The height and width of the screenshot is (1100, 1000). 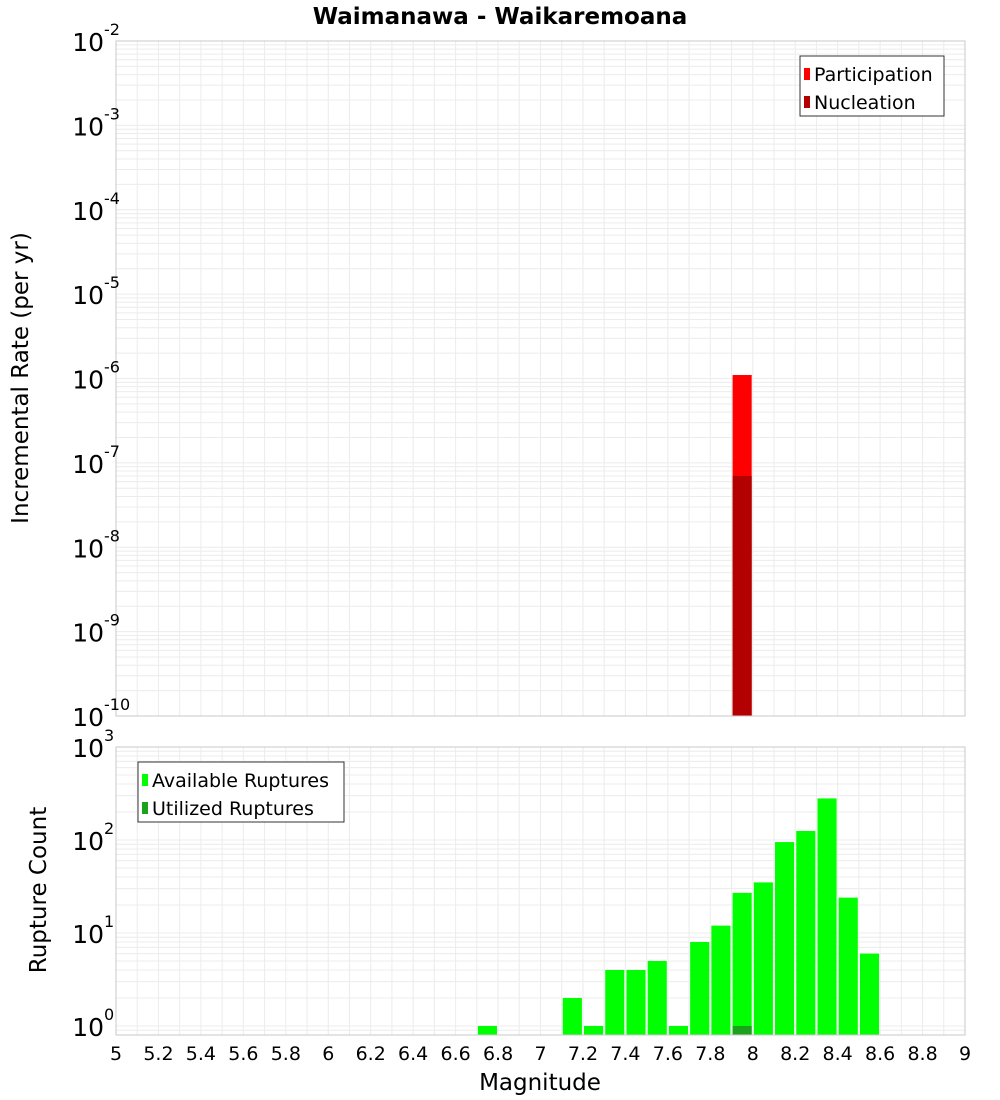 I want to click on y-tick-exponent: -8, so click(x=112, y=535).